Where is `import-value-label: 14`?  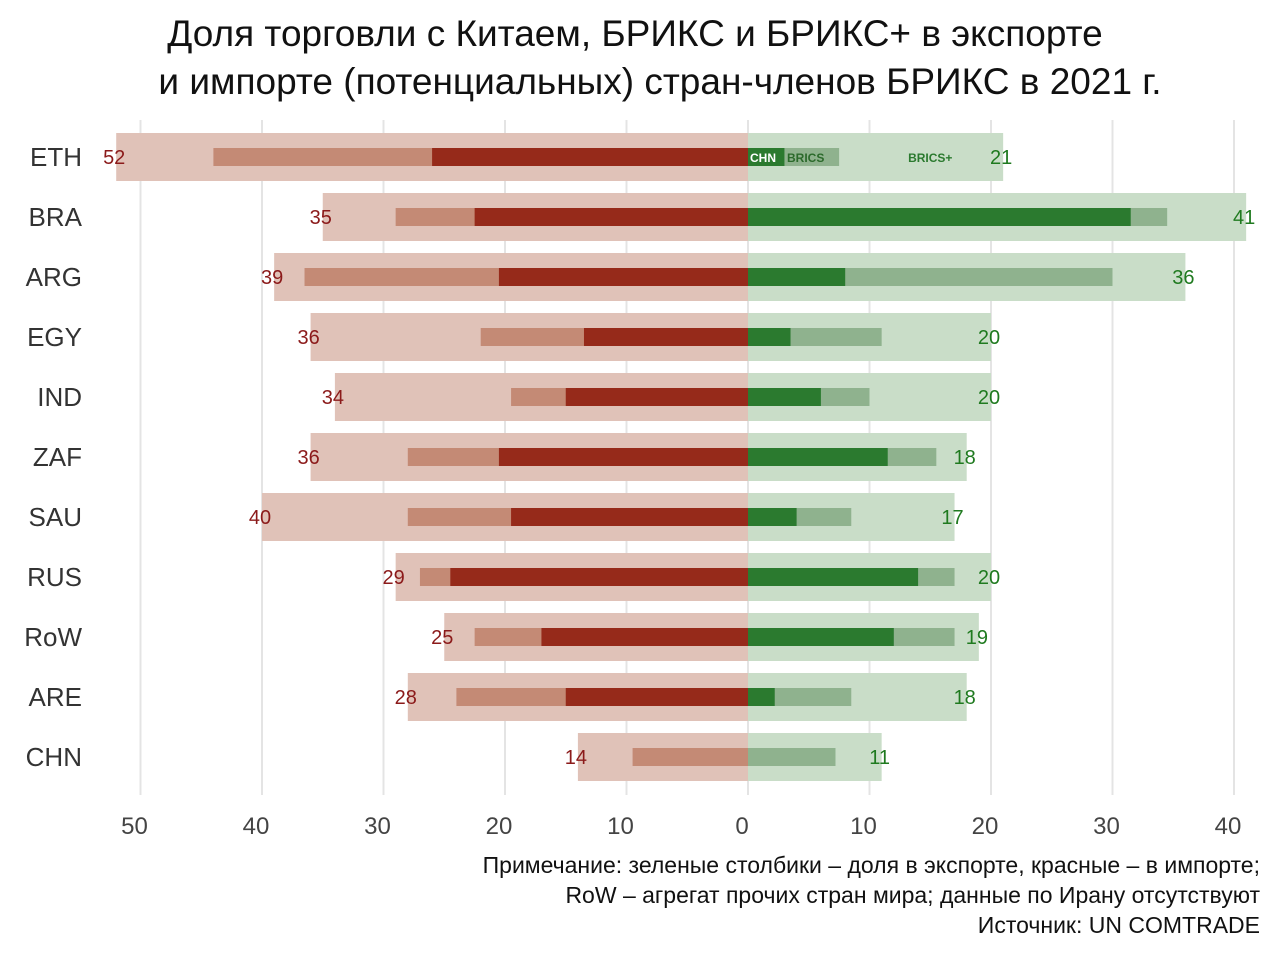
import-value-label: 14 is located at coordinates (576, 758).